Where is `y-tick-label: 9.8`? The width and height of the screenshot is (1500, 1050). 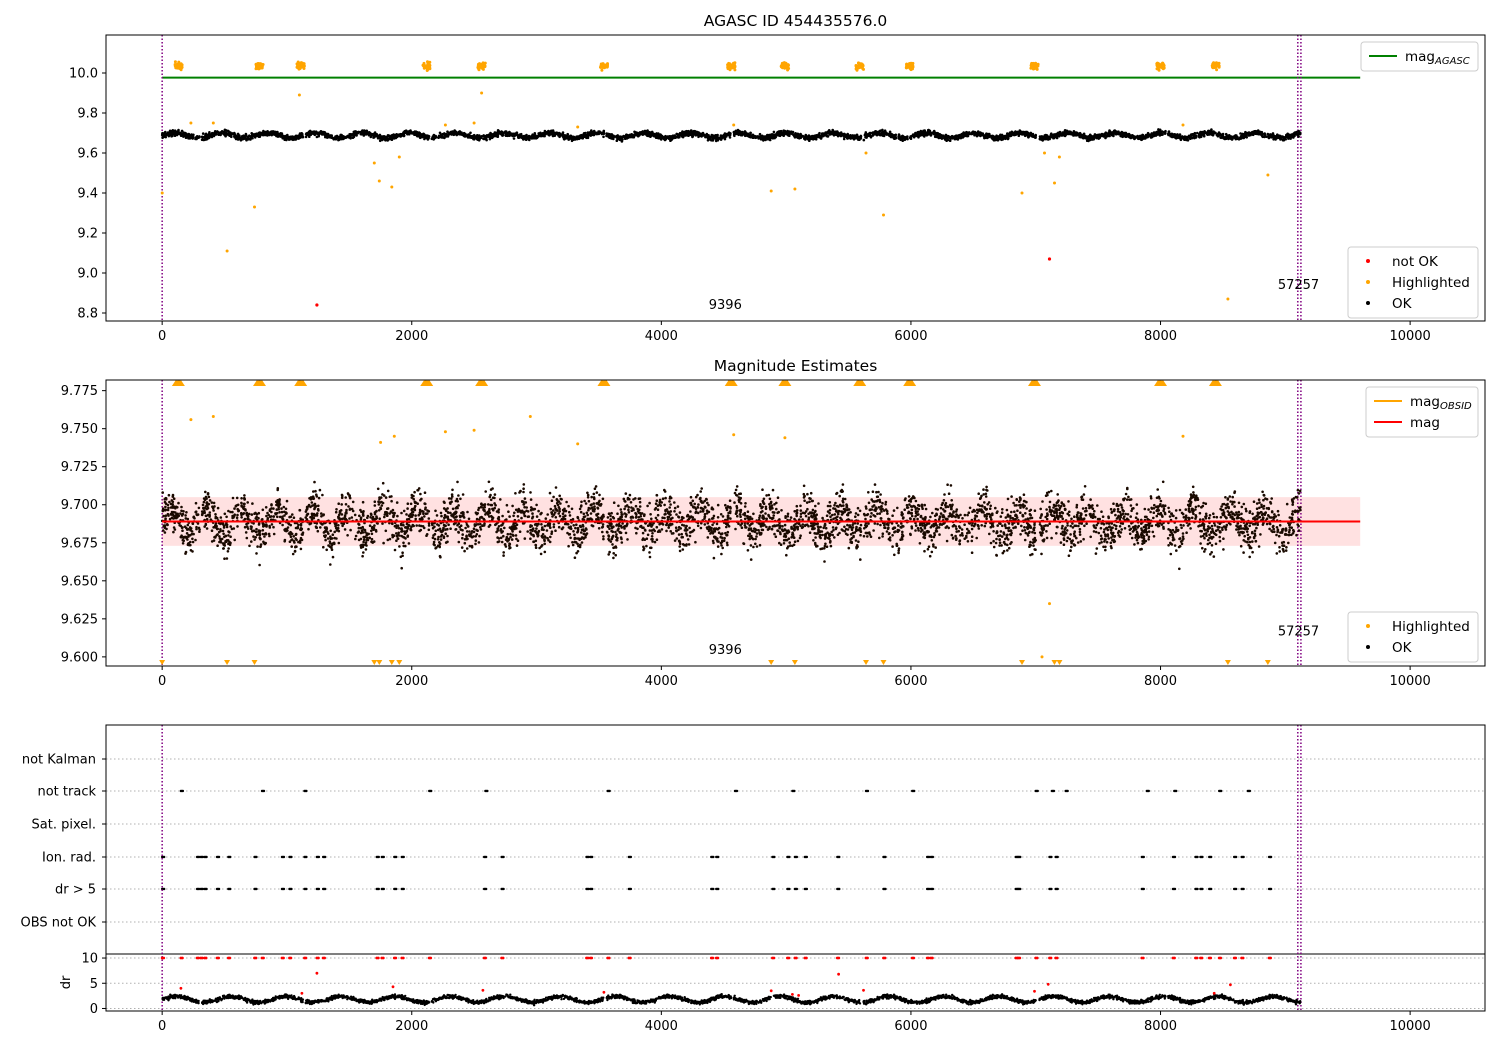 y-tick-label: 9.8 is located at coordinates (87, 114).